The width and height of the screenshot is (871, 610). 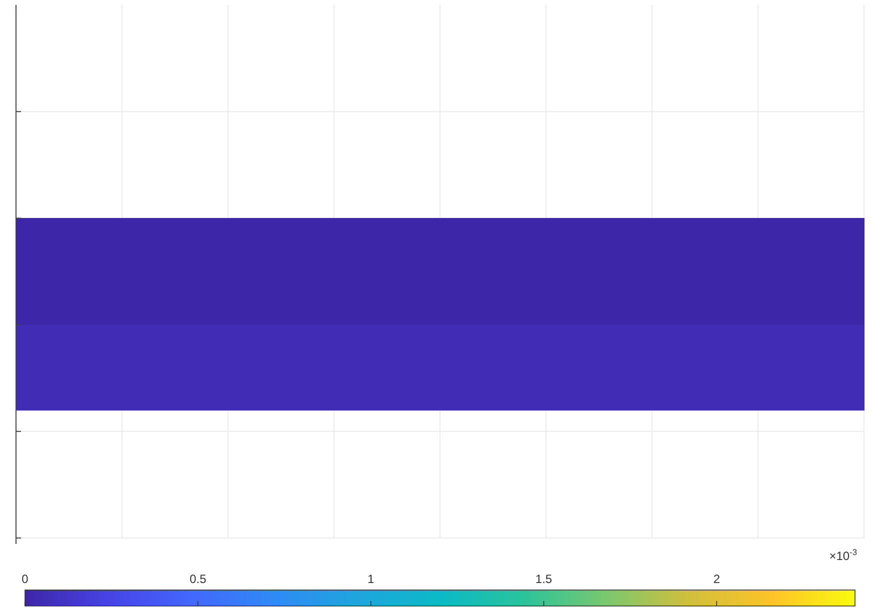 I want to click on color-bar-label: 1, so click(x=370, y=579).